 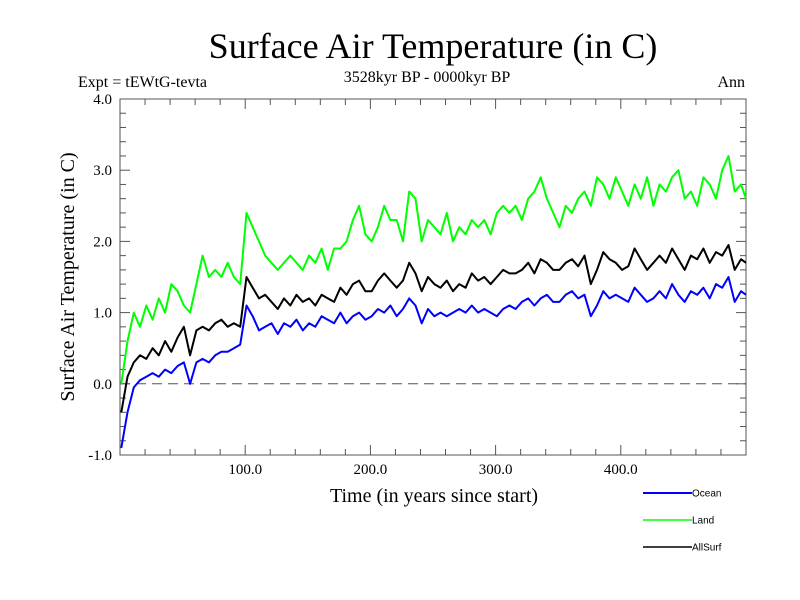 What do you see at coordinates (706, 494) in the screenshot?
I see `legend-label-ocean: Ocean` at bounding box center [706, 494].